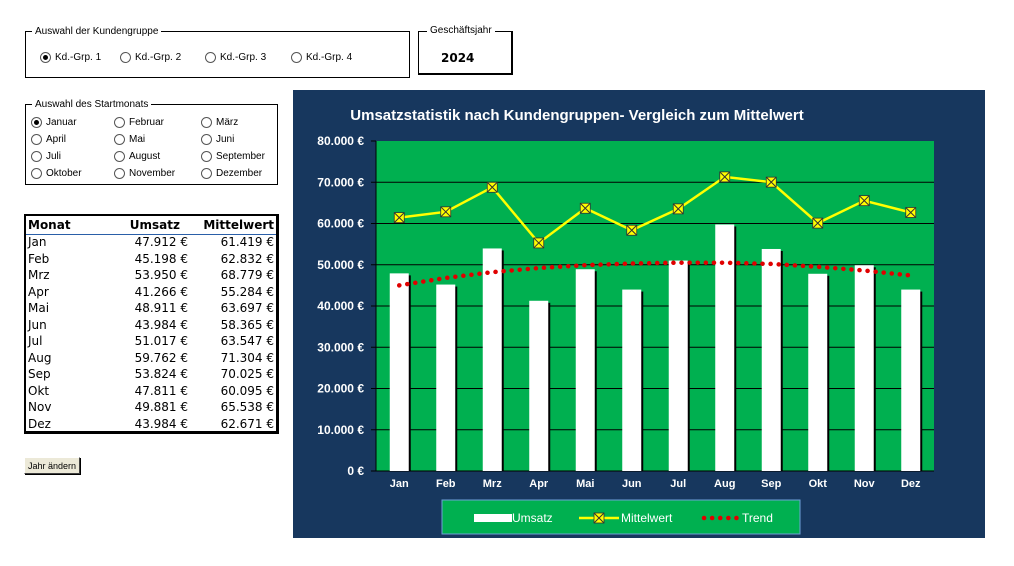 Image resolution: width=1014 pixels, height=566 pixels. What do you see at coordinates (158, 57) in the screenshot?
I see `radio-label: Kd.-Grp. 2` at bounding box center [158, 57].